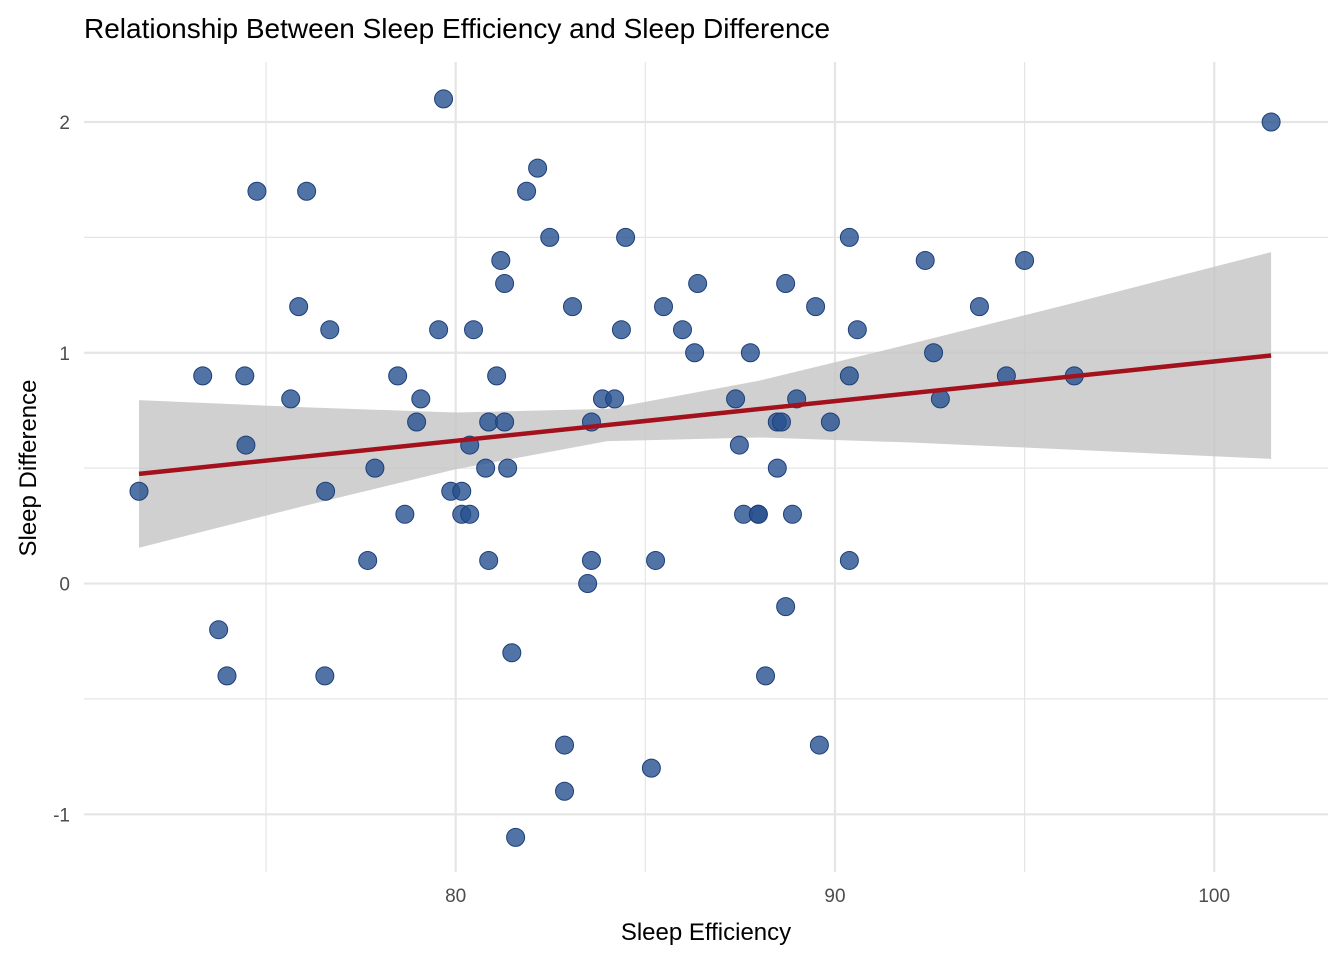 This screenshot has height=965, width=1344. What do you see at coordinates (706, 932) in the screenshot?
I see `x-axis-label: Sleep Efficiency` at bounding box center [706, 932].